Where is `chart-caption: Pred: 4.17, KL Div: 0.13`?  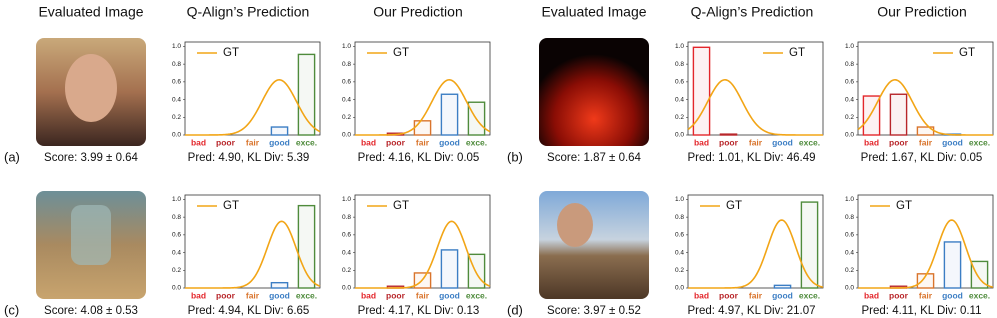
chart-caption: Pred: 4.17, KL Div: 0.13 is located at coordinates (419, 311).